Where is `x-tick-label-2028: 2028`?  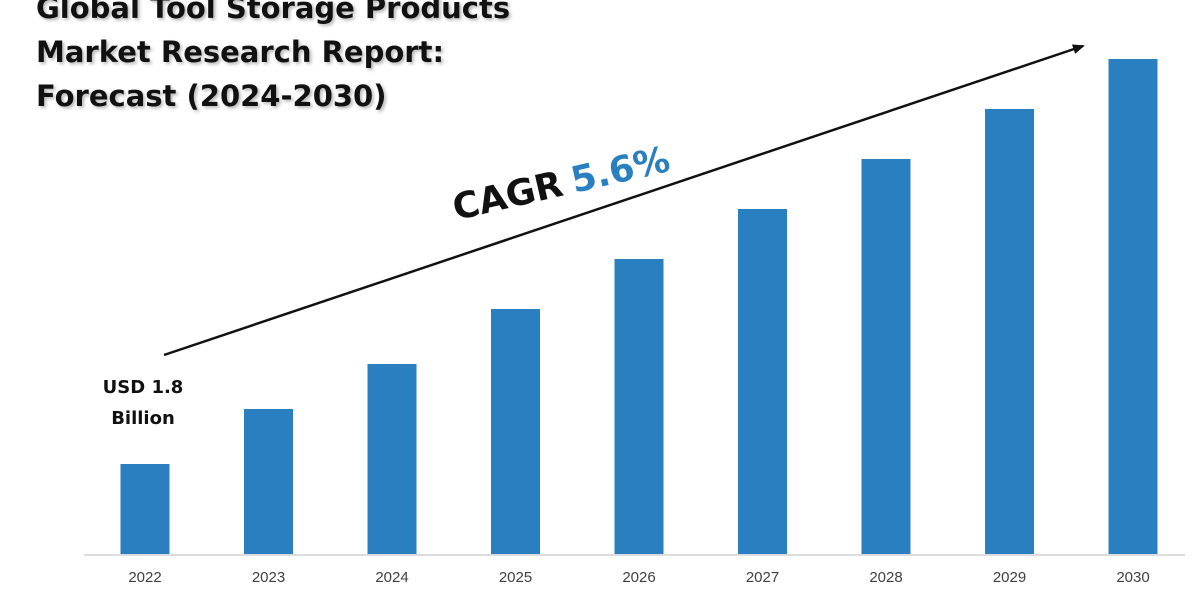
x-tick-label-2028: 2028 is located at coordinates (885, 577).